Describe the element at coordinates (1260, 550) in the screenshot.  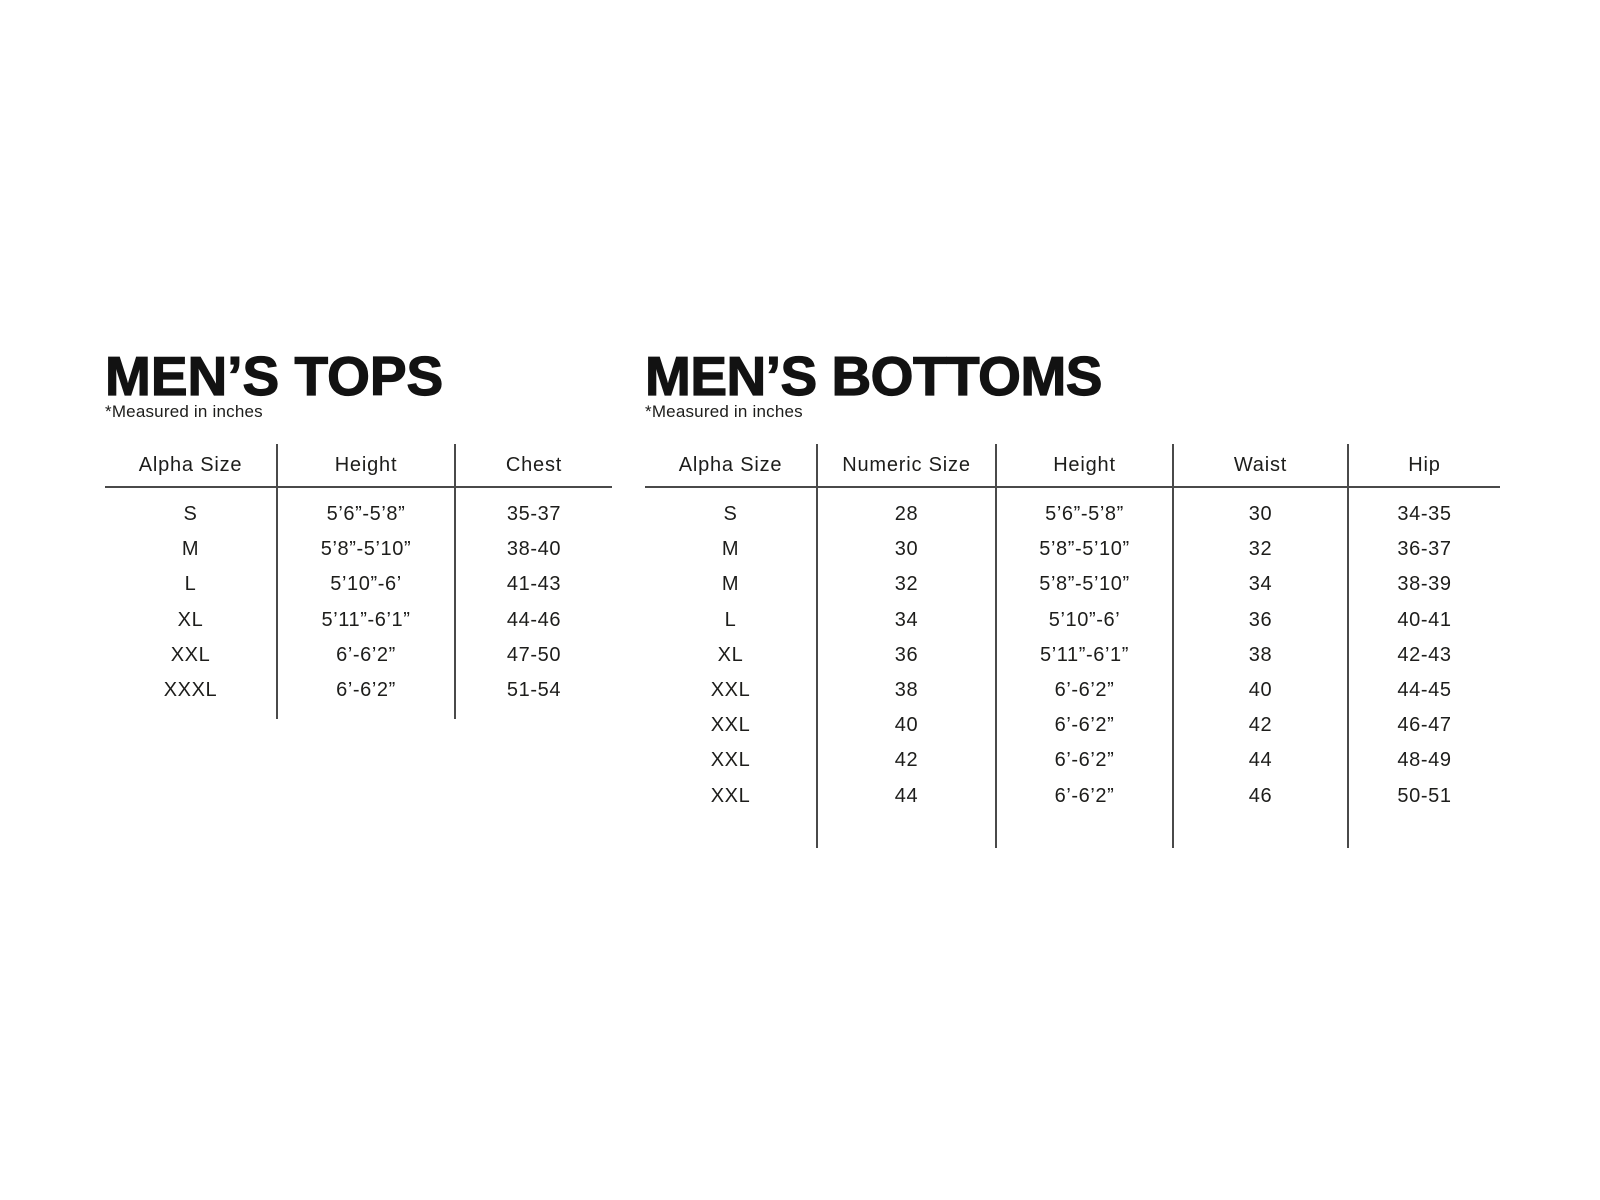
I see `cell-waist: 32` at that location.